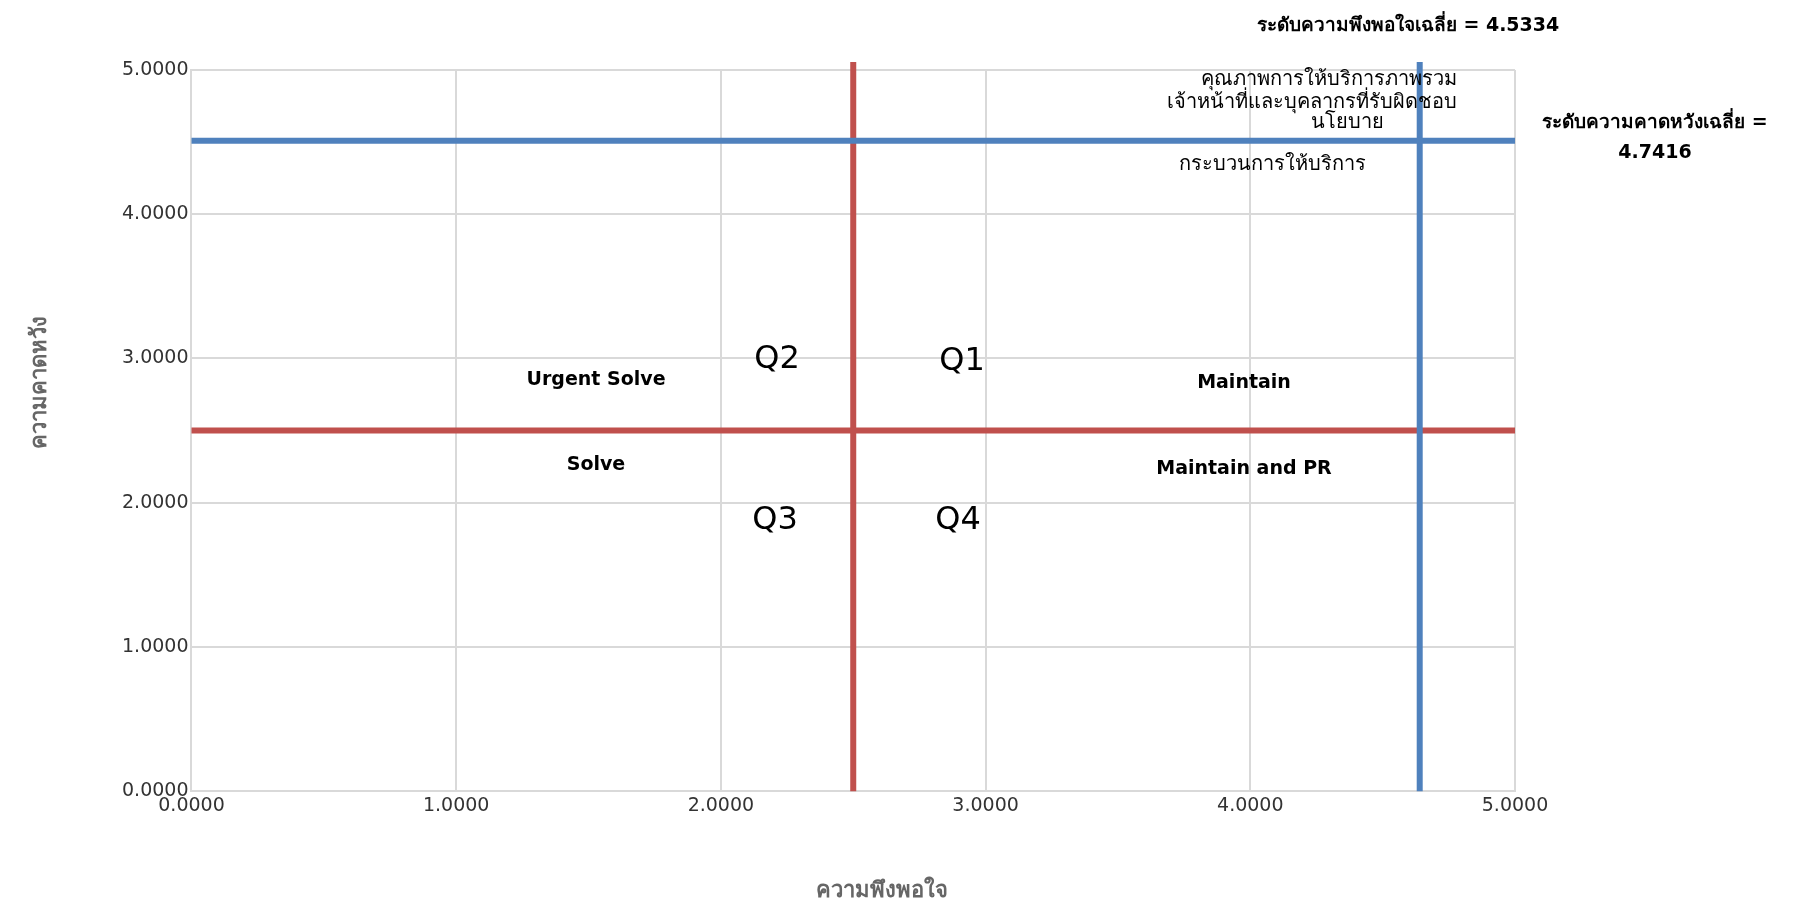  I want to click on y-tick-label: 5.0000, so click(155, 67).